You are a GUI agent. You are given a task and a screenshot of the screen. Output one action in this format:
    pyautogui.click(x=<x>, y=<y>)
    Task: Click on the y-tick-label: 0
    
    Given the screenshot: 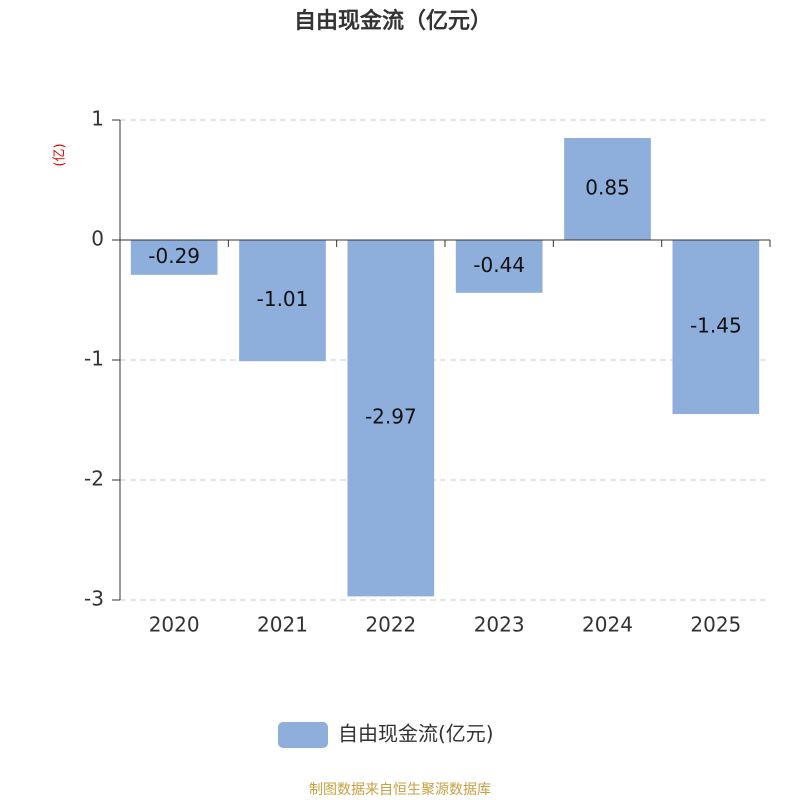 What is the action you would take?
    pyautogui.click(x=97, y=239)
    